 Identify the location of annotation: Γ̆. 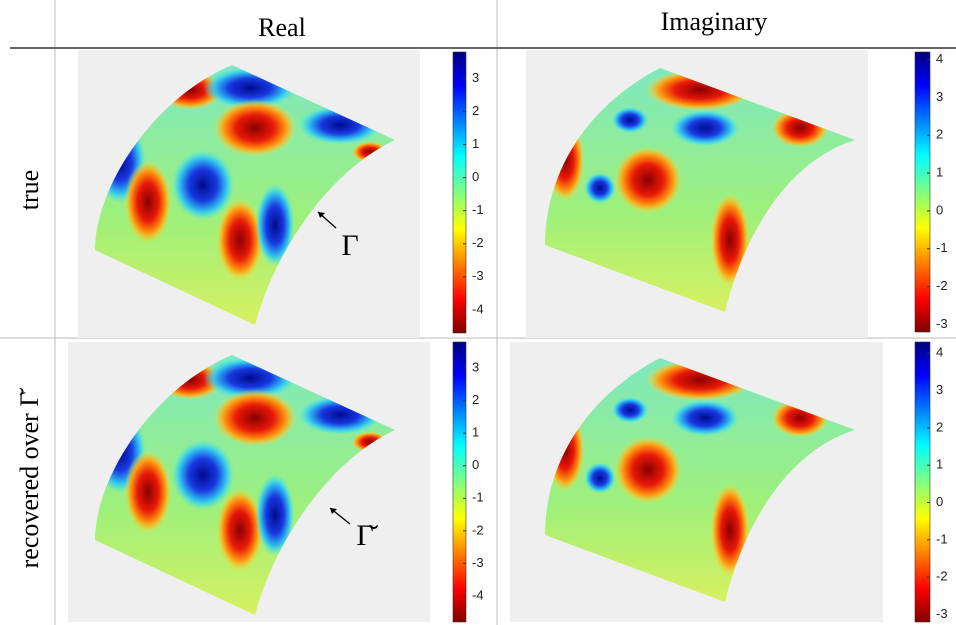
(367, 535).